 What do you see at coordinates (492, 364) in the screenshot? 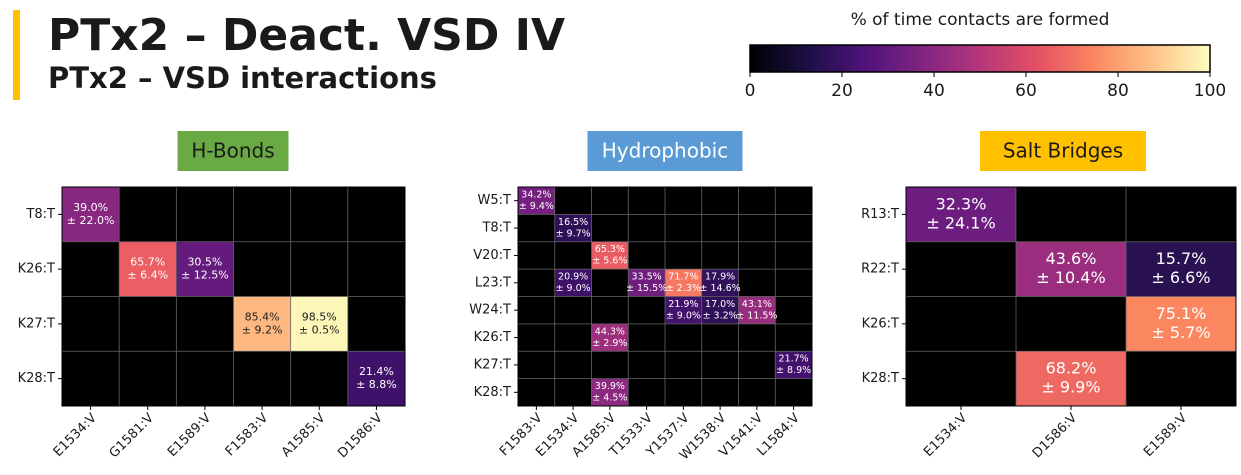
I see `y-tick-label: K27:T` at bounding box center [492, 364].